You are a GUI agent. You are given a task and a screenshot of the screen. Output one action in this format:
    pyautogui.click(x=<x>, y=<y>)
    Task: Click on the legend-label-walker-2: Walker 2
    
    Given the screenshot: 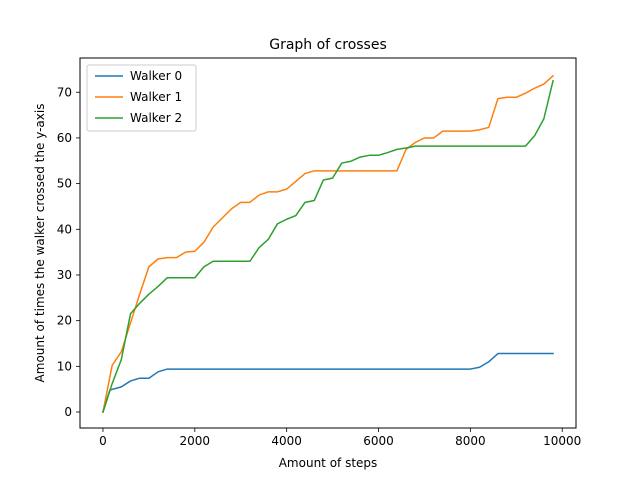 What is the action you would take?
    pyautogui.click(x=156, y=118)
    